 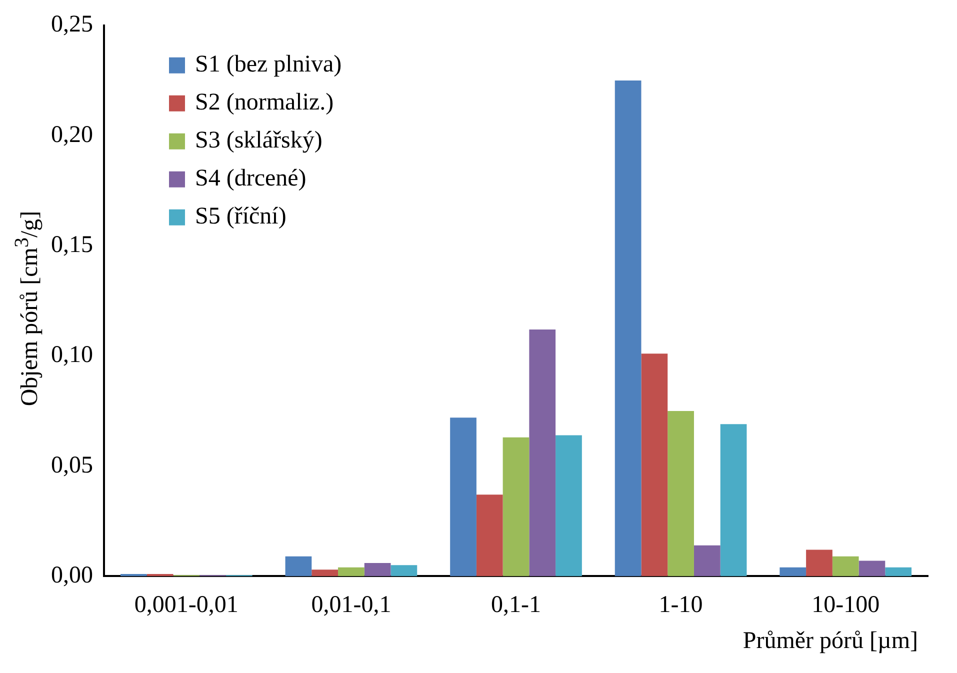 What do you see at coordinates (351, 605) in the screenshot?
I see `x-tick-label: 0,01-0,1` at bounding box center [351, 605].